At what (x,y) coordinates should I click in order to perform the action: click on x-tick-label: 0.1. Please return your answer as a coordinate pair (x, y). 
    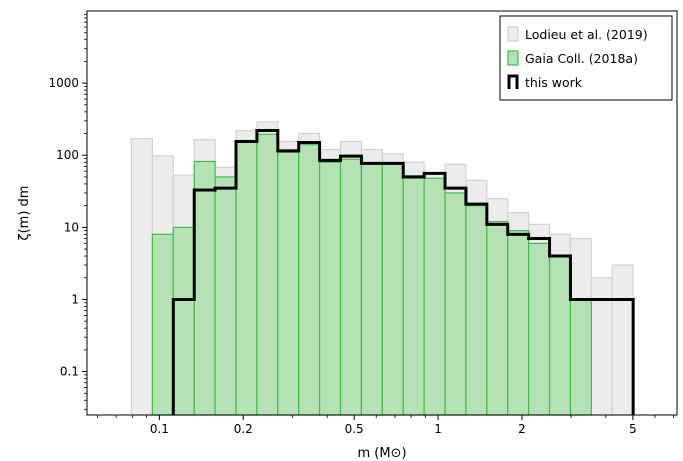
    Looking at the image, I should click on (159, 429).